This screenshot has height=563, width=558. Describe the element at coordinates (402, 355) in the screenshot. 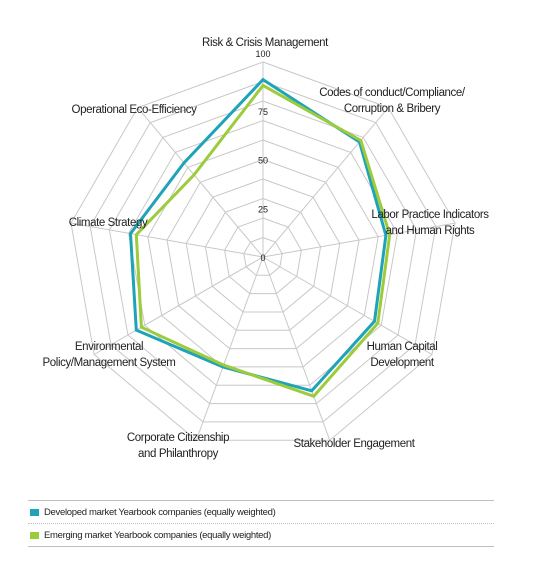

I see `axis-label: Human Capital Development` at that location.